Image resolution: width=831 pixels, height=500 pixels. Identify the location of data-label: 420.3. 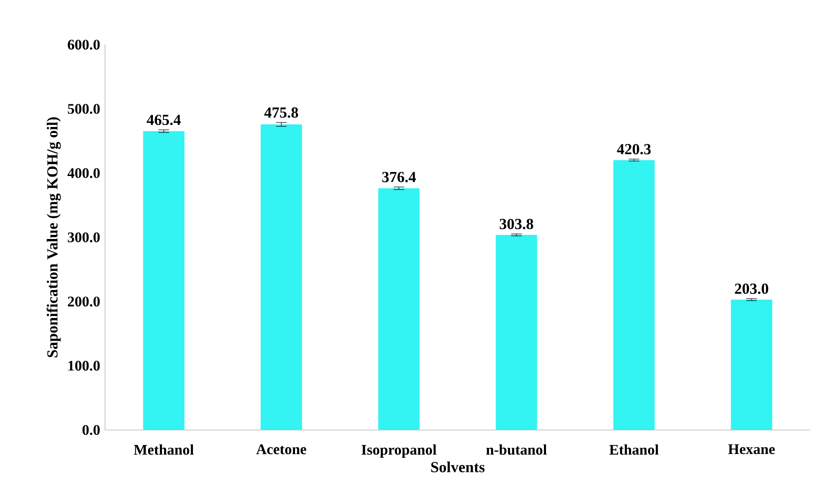
(633, 149).